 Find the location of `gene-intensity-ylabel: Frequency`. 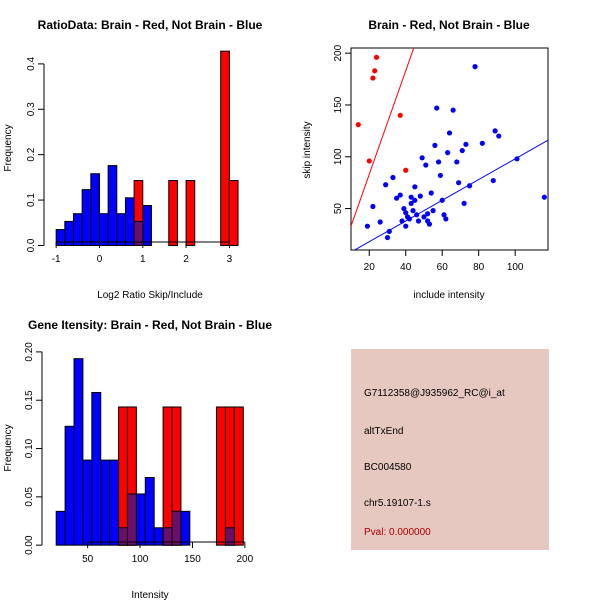

gene-intensity-ylabel: Frequency is located at coordinates (8, 447).